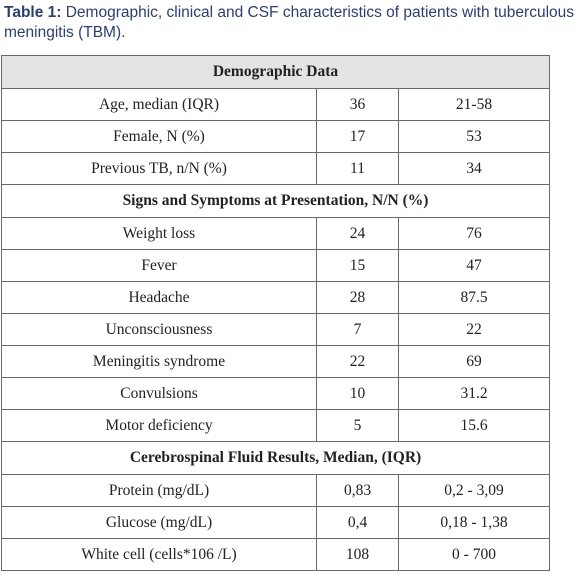 The image size is (581, 584). What do you see at coordinates (159, 233) in the screenshot?
I see `row-label: Weight loss` at bounding box center [159, 233].